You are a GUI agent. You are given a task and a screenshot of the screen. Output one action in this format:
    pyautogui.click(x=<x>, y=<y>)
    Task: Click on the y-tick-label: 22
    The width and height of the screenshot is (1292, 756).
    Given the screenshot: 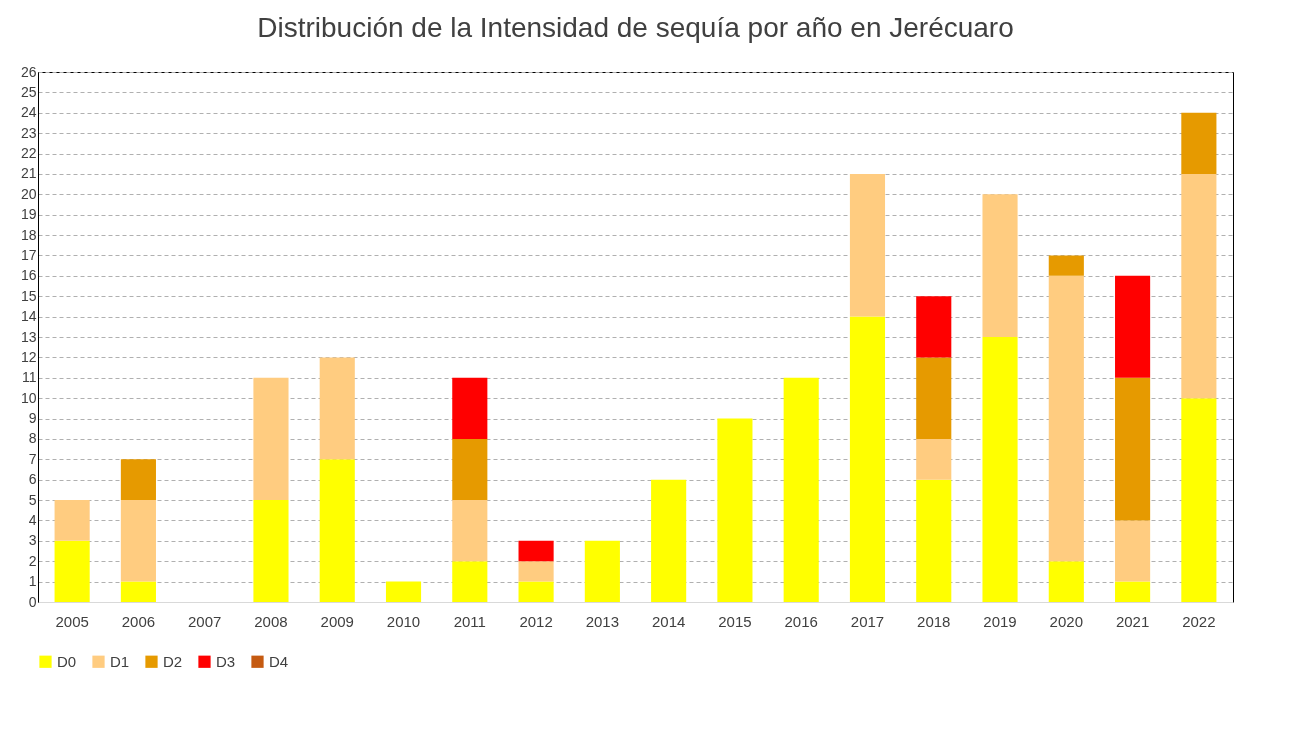 What is the action you would take?
    pyautogui.click(x=28, y=153)
    